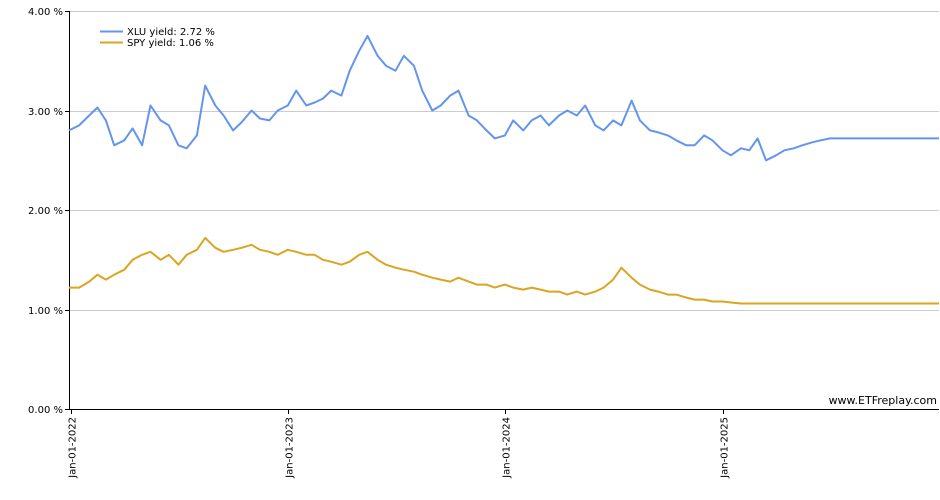 Image resolution: width=940 pixels, height=500 pixels. I want to click on y-tick-label-3: 3.00 %, so click(45, 112).